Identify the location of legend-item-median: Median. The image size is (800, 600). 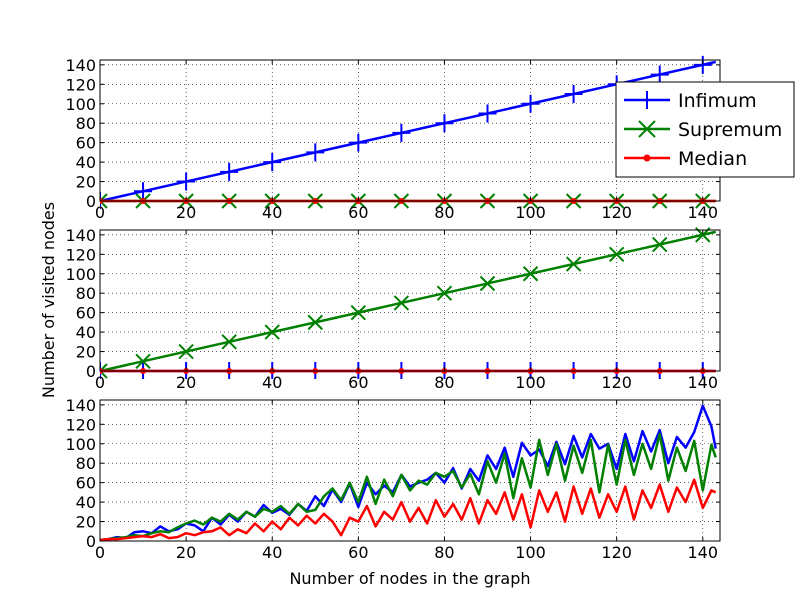
(685, 159).